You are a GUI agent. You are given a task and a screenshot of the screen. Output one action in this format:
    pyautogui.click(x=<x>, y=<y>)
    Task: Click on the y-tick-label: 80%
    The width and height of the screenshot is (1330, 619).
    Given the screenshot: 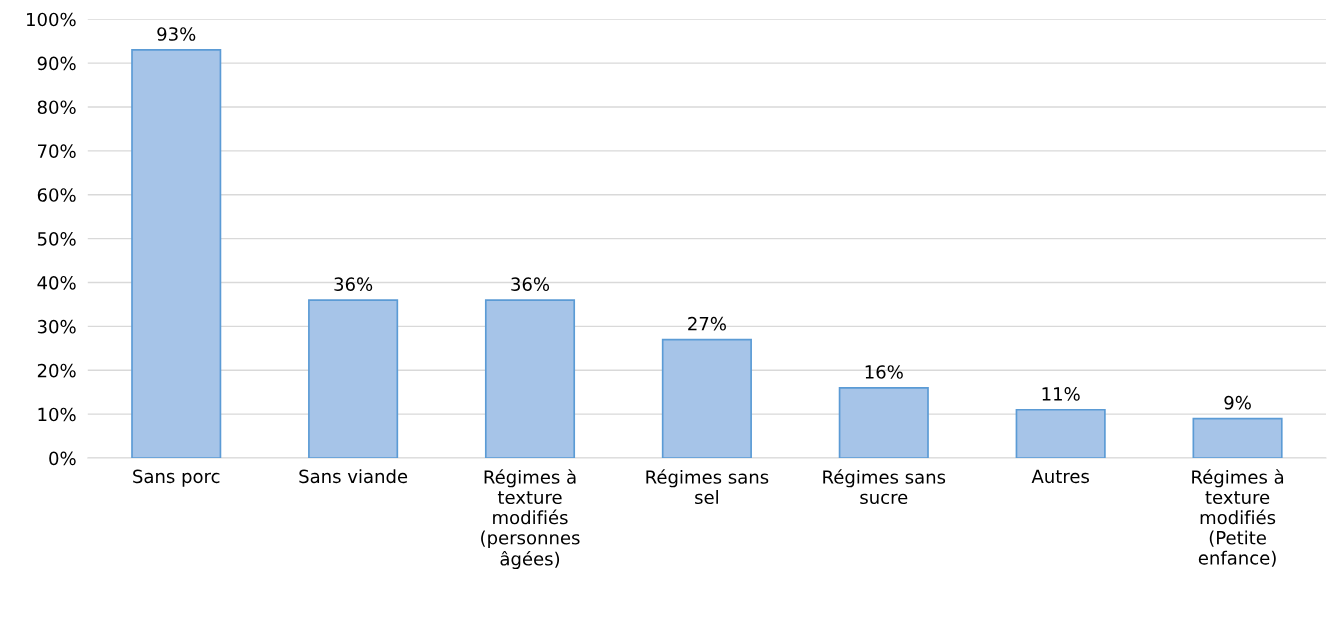 What is the action you would take?
    pyautogui.click(x=56, y=107)
    